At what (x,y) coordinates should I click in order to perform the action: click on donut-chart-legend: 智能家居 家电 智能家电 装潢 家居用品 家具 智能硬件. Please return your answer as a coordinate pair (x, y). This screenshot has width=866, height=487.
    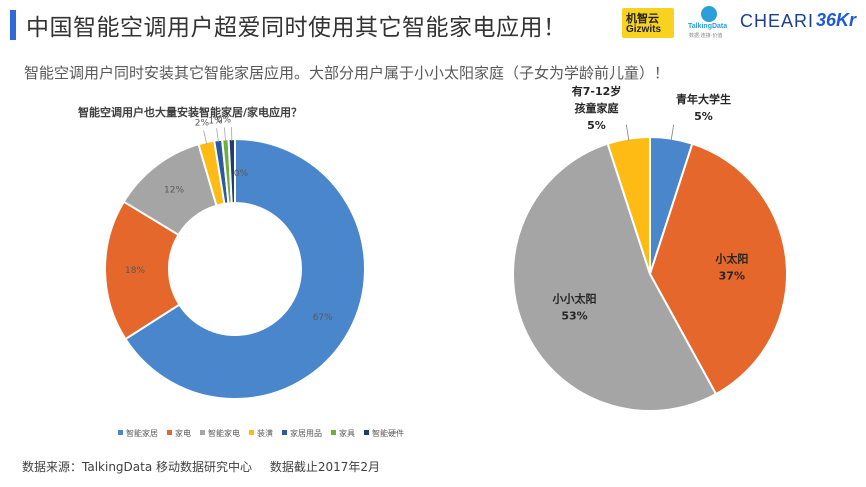
    Looking at the image, I should click on (265, 433).